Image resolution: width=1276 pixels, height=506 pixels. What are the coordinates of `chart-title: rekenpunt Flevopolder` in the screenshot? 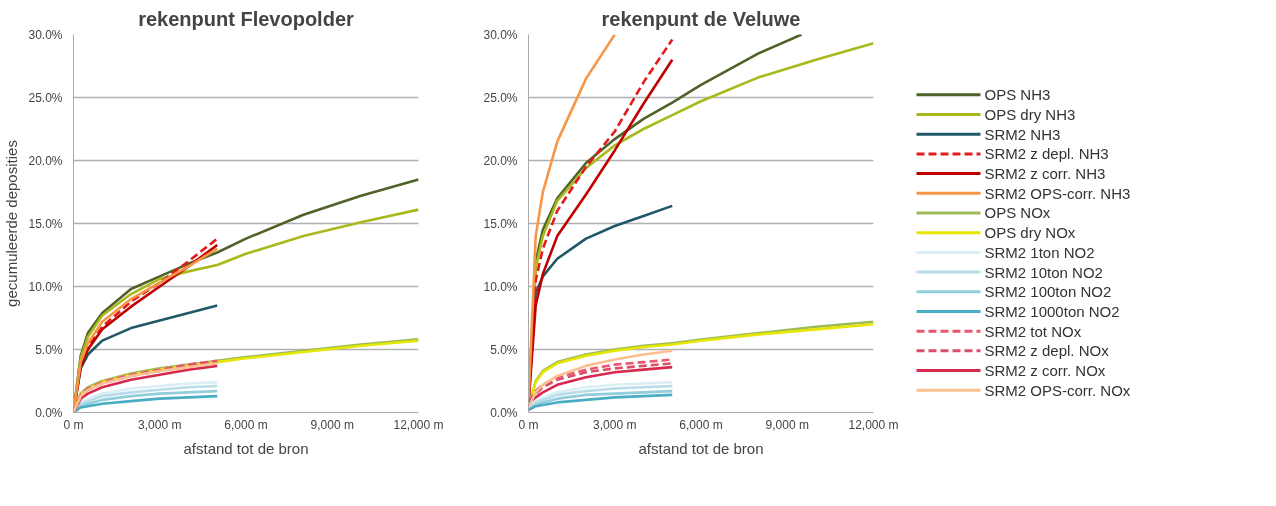 It's located at (246, 18).